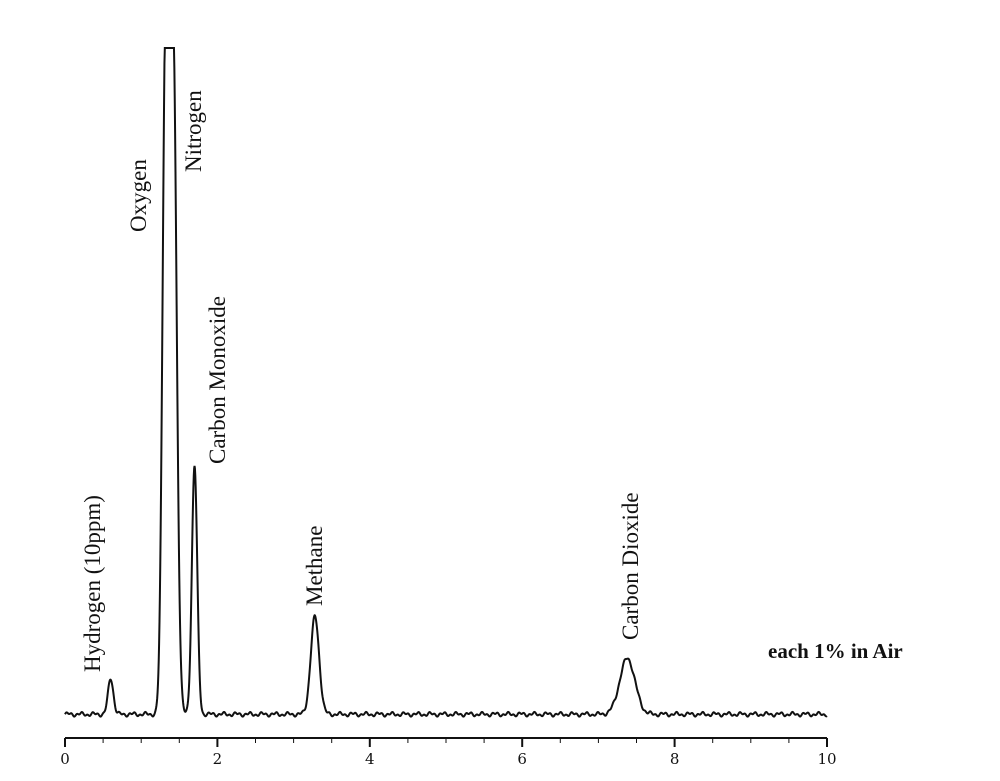 This screenshot has height=781, width=1000. I want to click on peak-label-oxygen: Oxygen, so click(138, 195).